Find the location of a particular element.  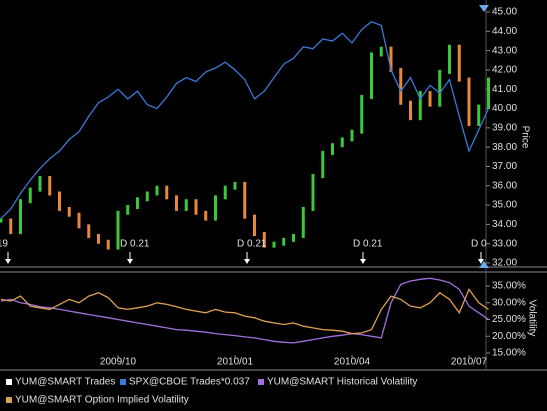

dividend-label: D 0 is located at coordinates (479, 244).